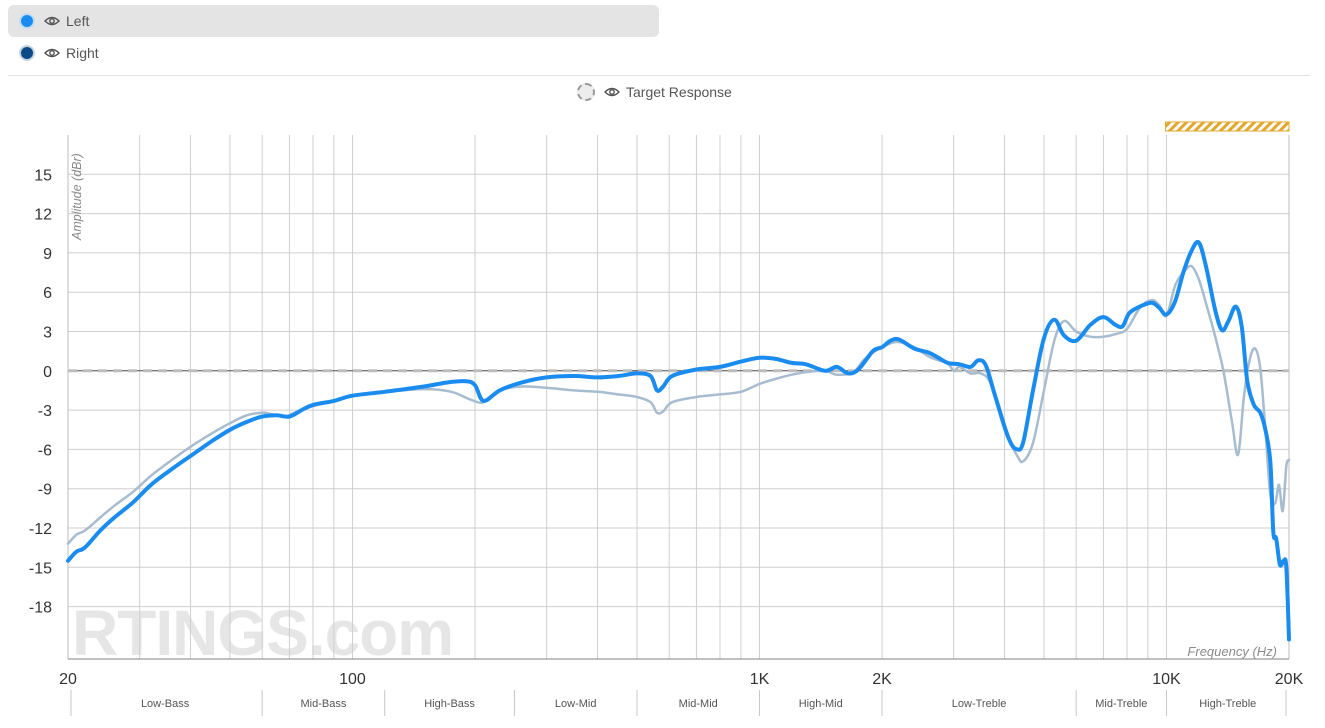  What do you see at coordinates (40, 568) in the screenshot?
I see `y-tick-label: -15` at bounding box center [40, 568].